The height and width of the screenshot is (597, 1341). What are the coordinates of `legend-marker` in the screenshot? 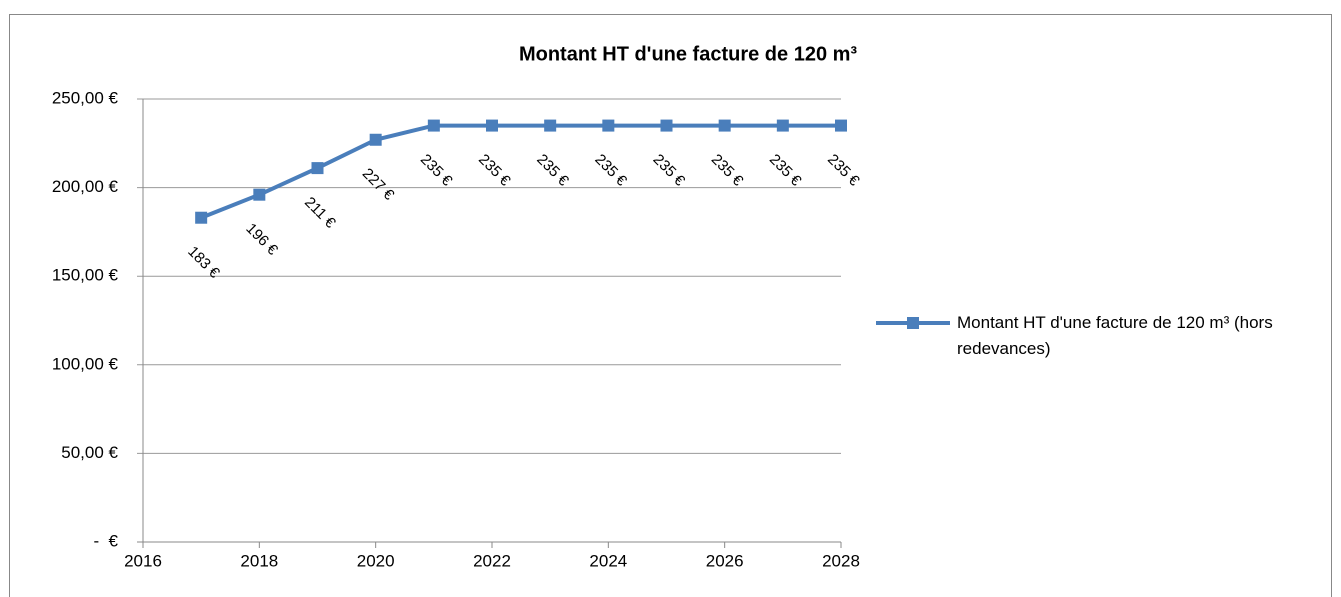 It's located at (913, 323).